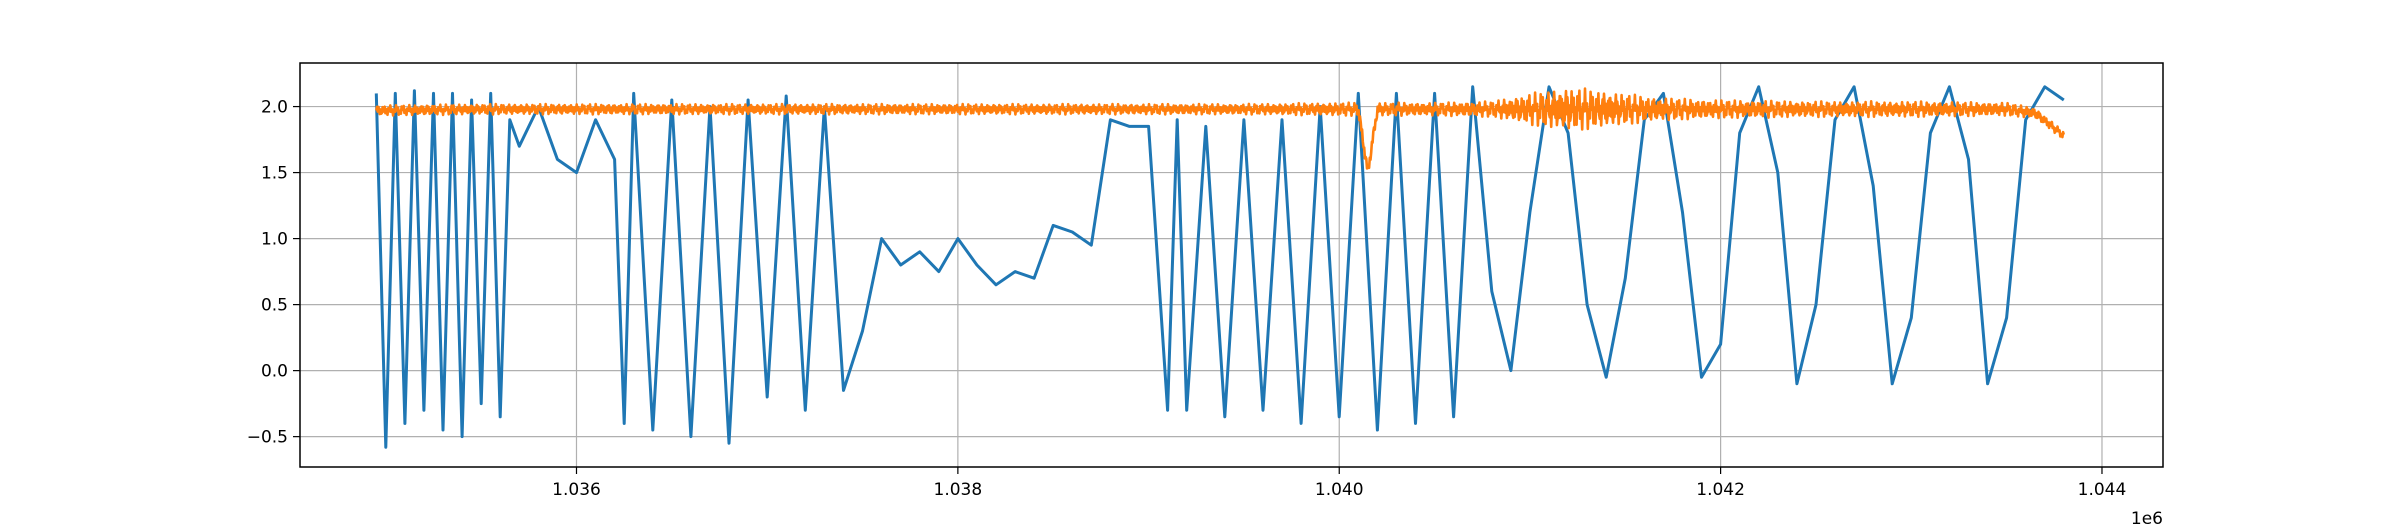 The width and height of the screenshot is (2400, 525). Describe the element at coordinates (274, 174) in the screenshot. I see `y-tick-label: 1.5` at that location.